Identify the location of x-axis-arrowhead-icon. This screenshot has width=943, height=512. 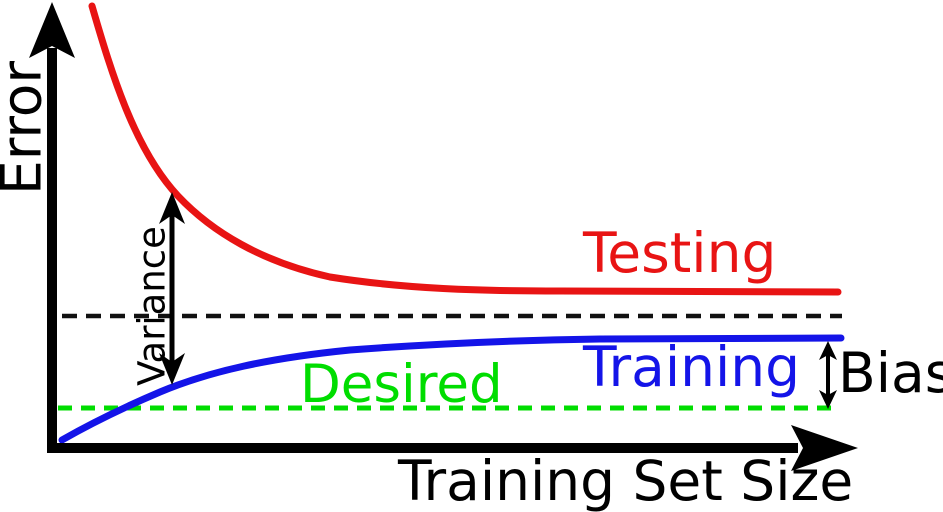
(824, 448).